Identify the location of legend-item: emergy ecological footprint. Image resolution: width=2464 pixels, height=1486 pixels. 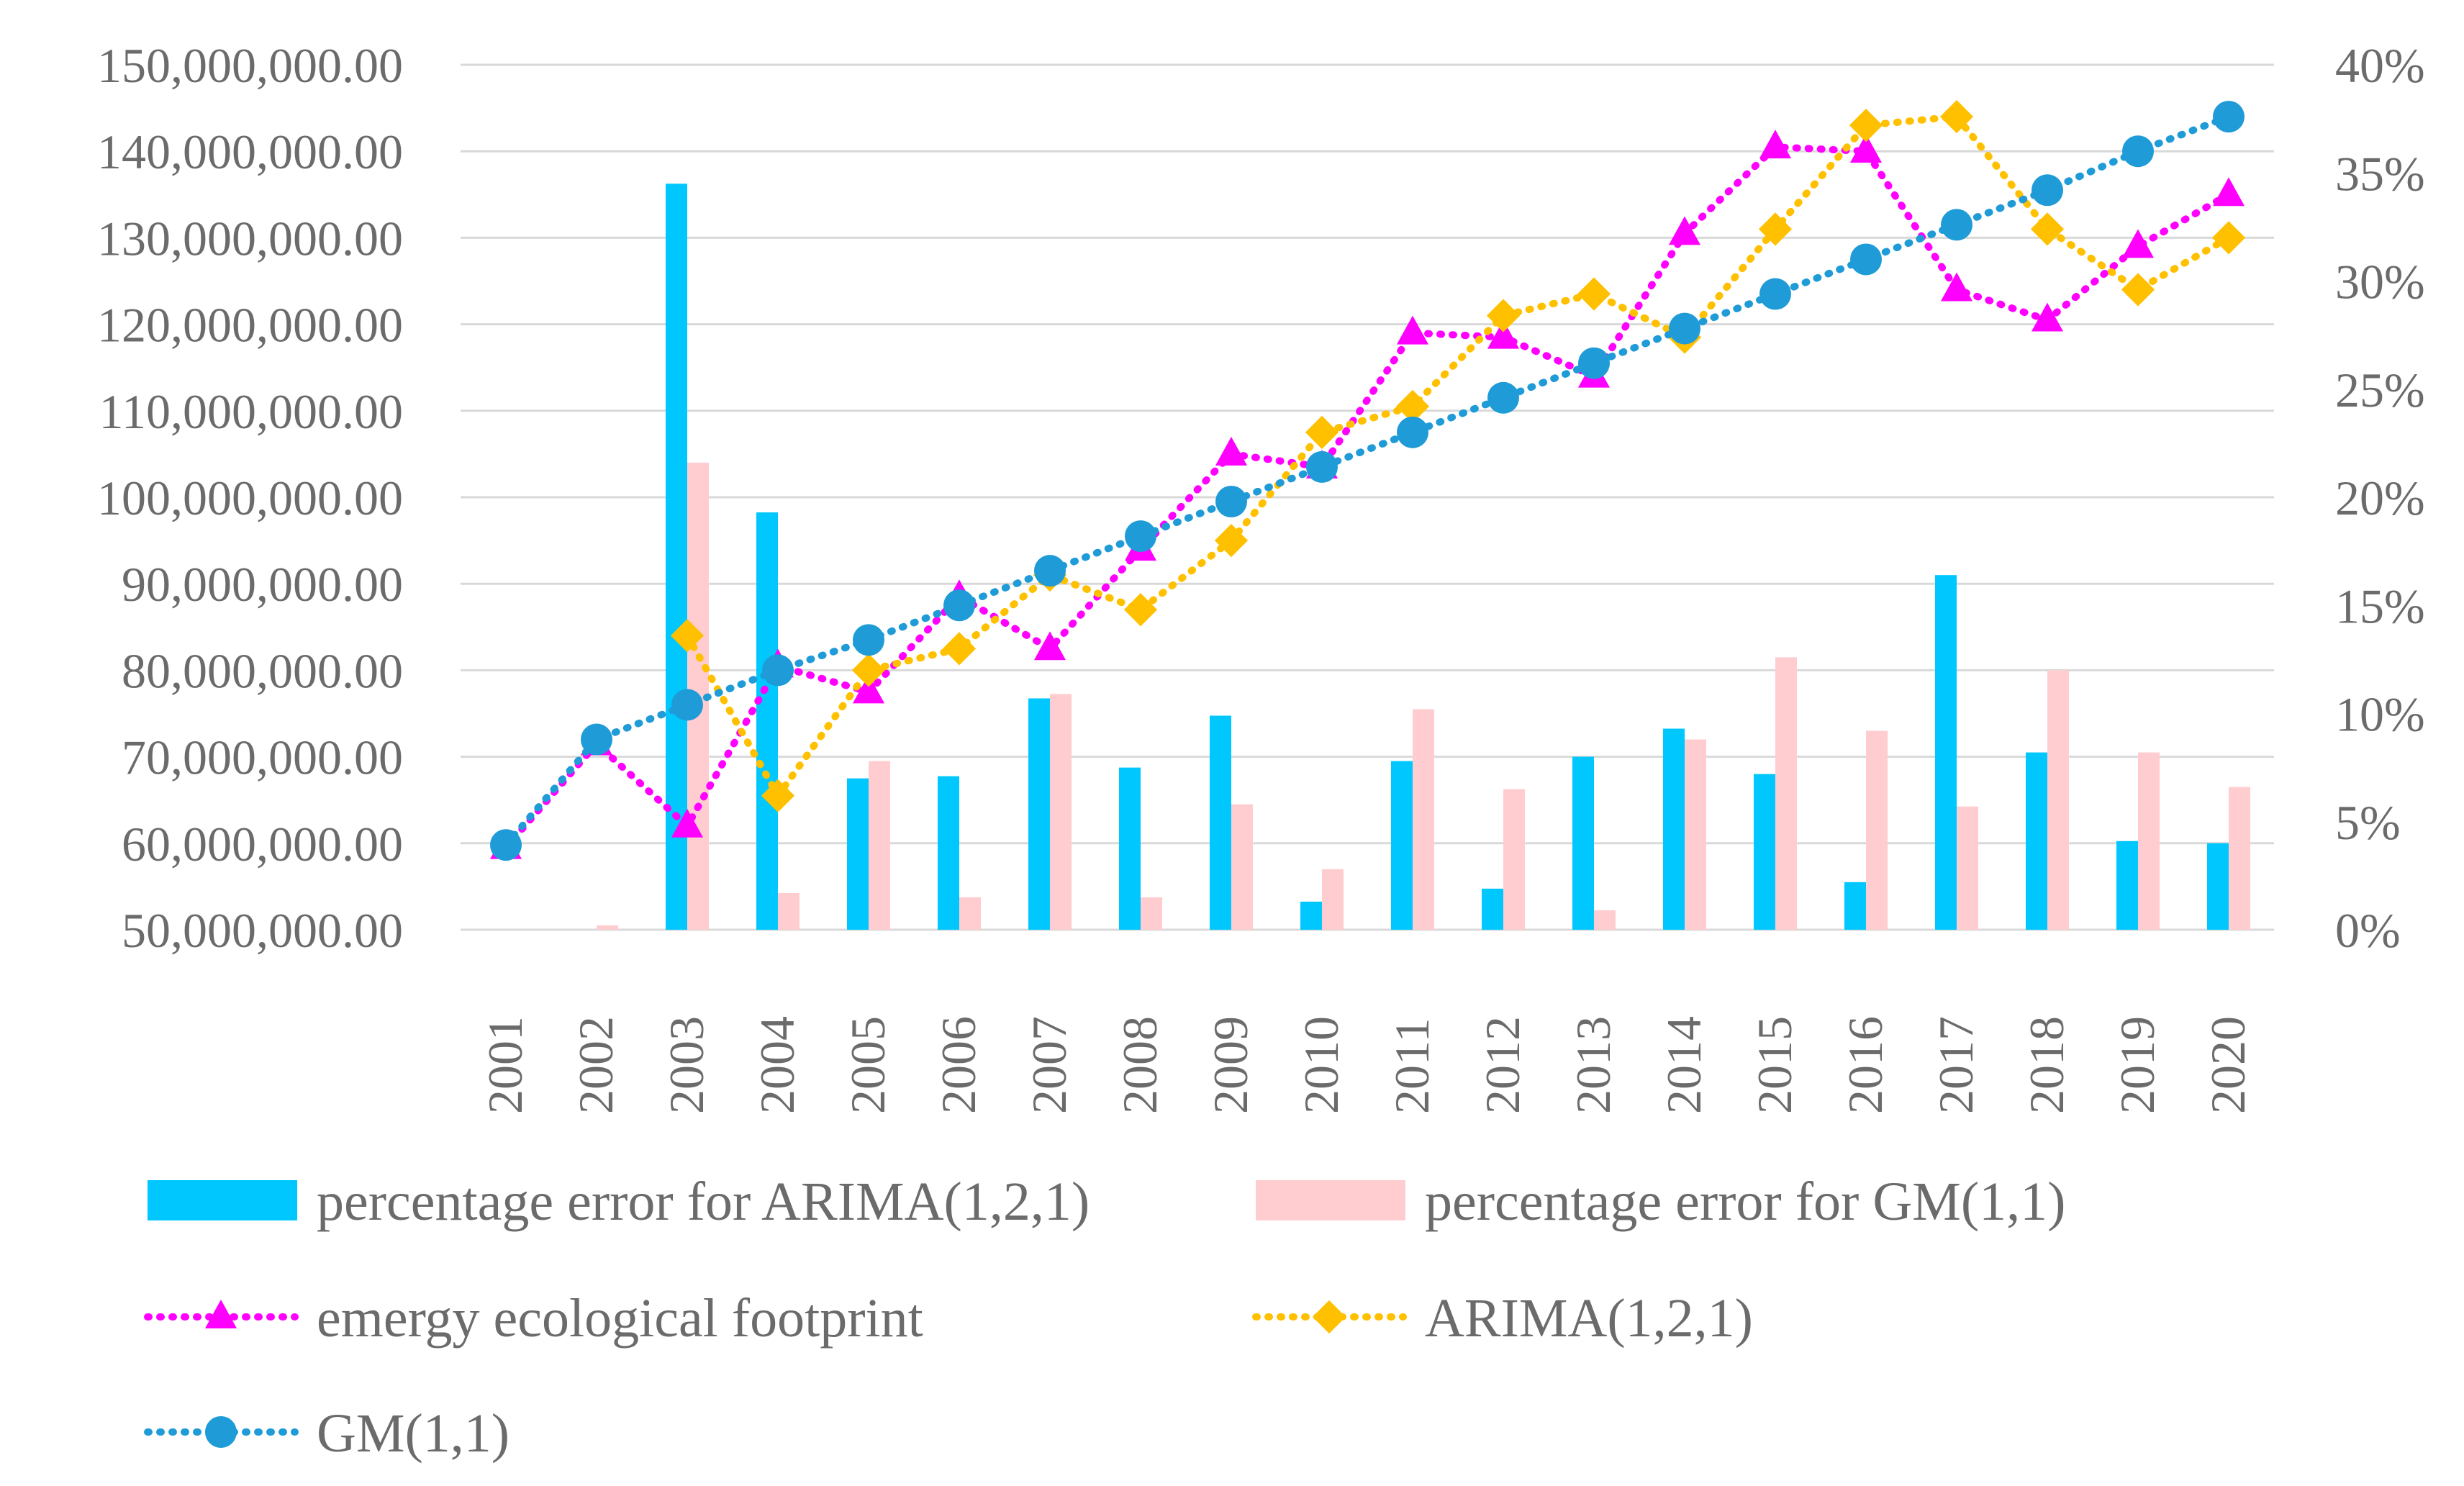
(533, 1318).